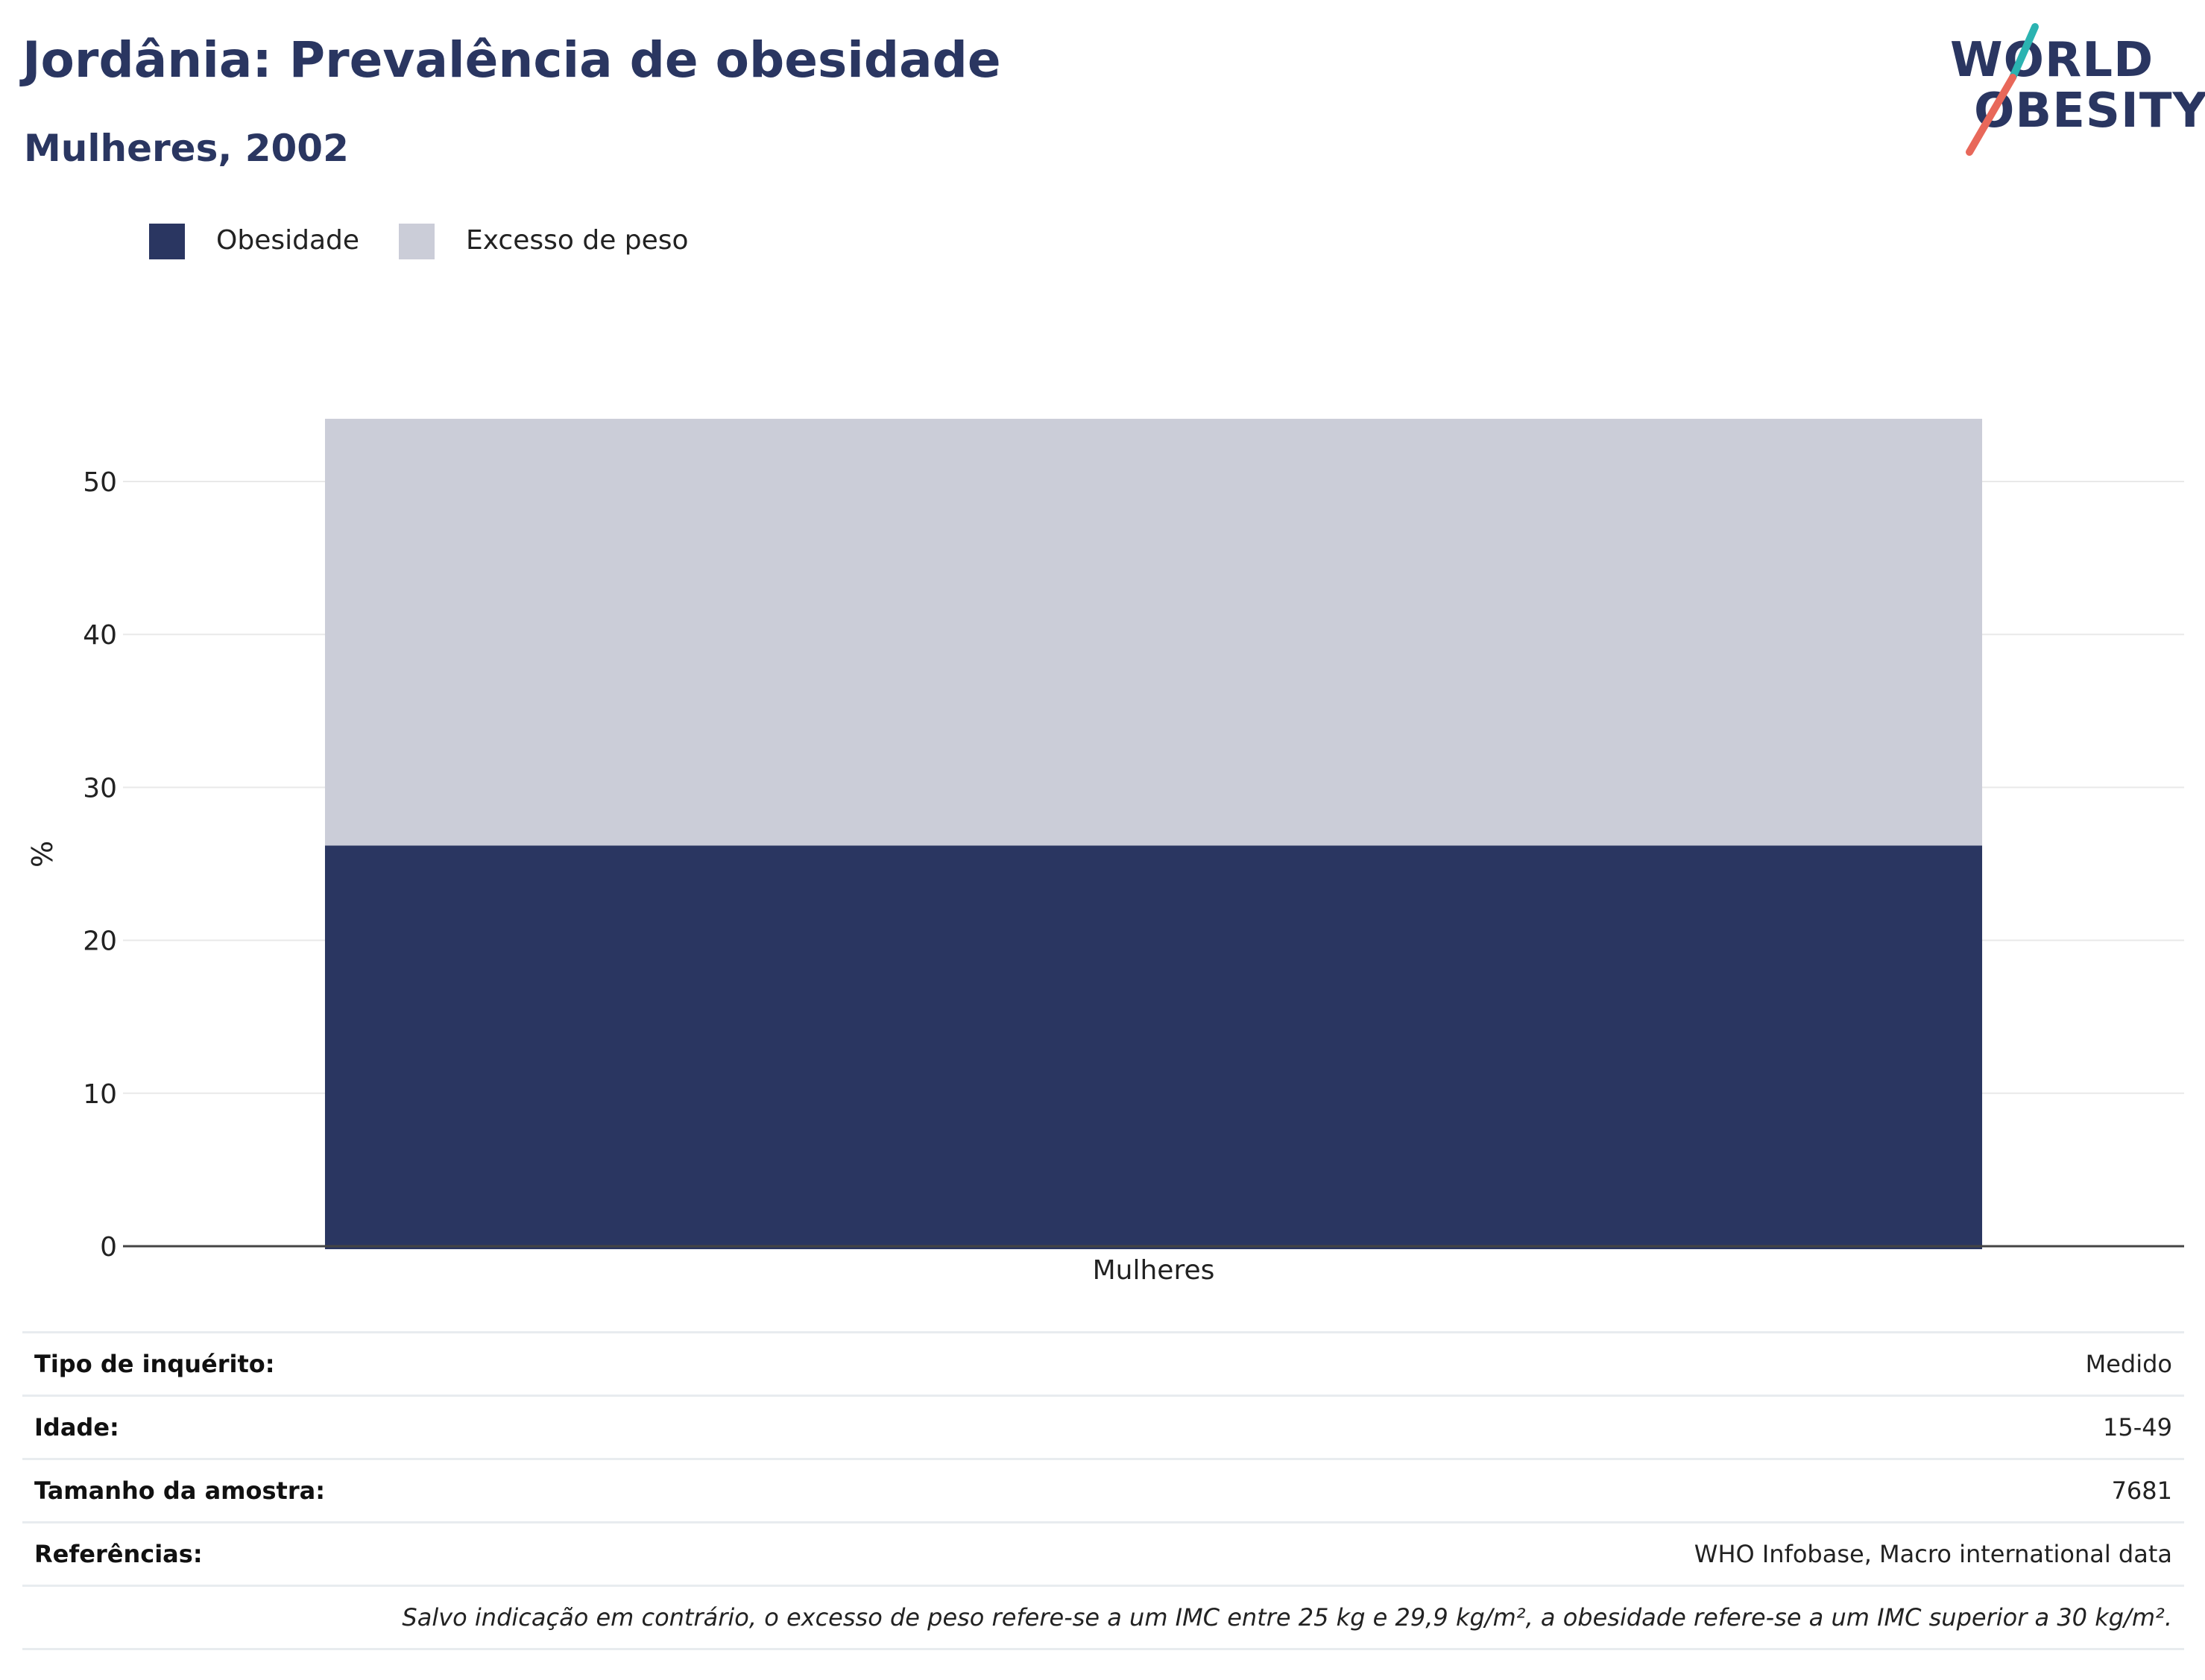 This screenshot has width=2205, height=1680. I want to click on y-tick-label-20: 20, so click(100, 941).